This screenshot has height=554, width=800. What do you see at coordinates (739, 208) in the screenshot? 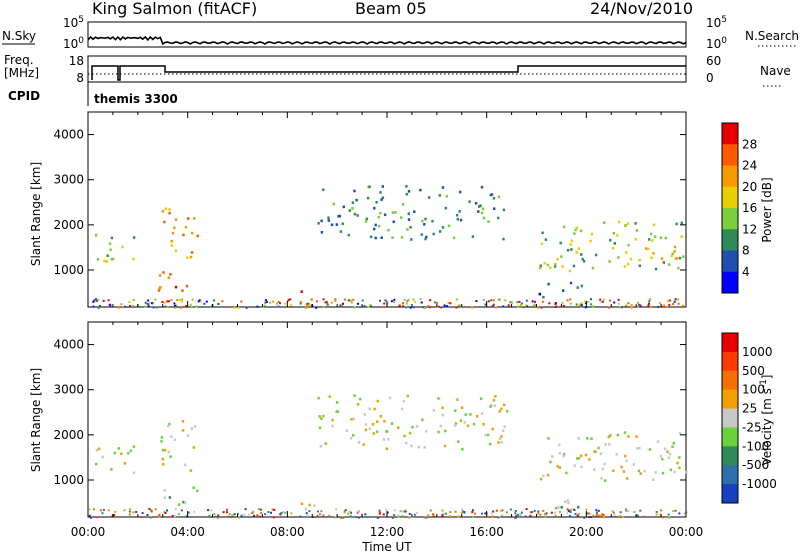
I see `power-colorbar: 4 8 12 16 20 24 28` at bounding box center [739, 208].